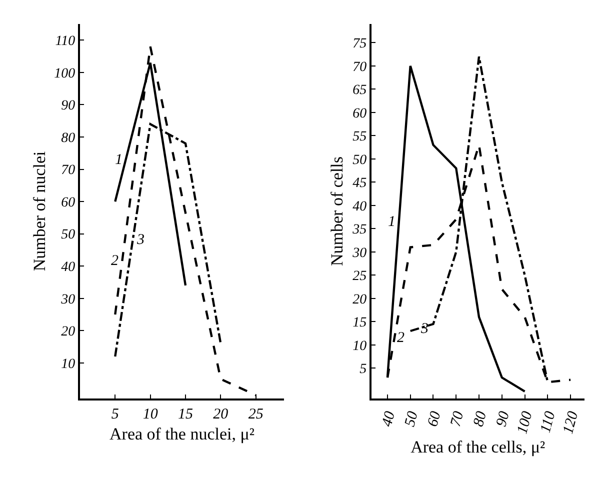 The image size is (601, 488). What do you see at coordinates (256, 414) in the screenshot?
I see `x-tick-label: 25` at bounding box center [256, 414].